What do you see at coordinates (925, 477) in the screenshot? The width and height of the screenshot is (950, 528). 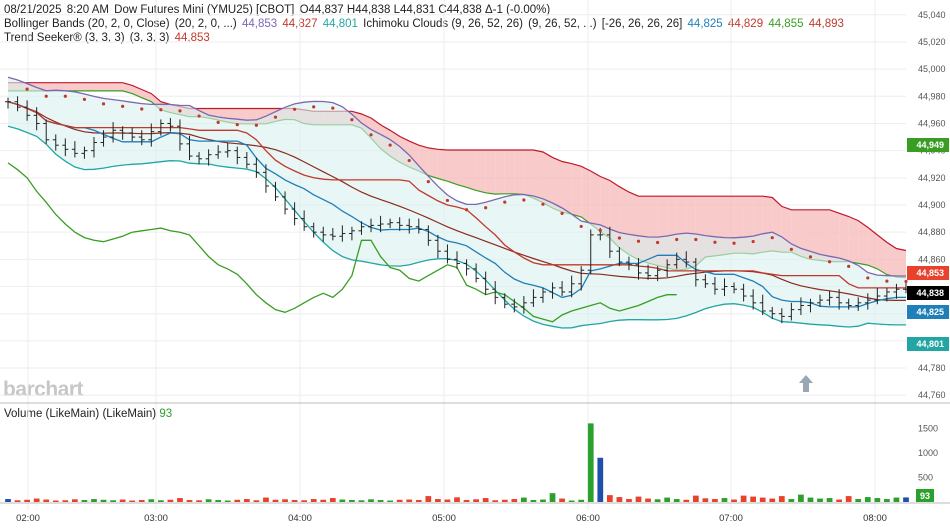 I see `volume-tick-label: 500` at bounding box center [925, 477].